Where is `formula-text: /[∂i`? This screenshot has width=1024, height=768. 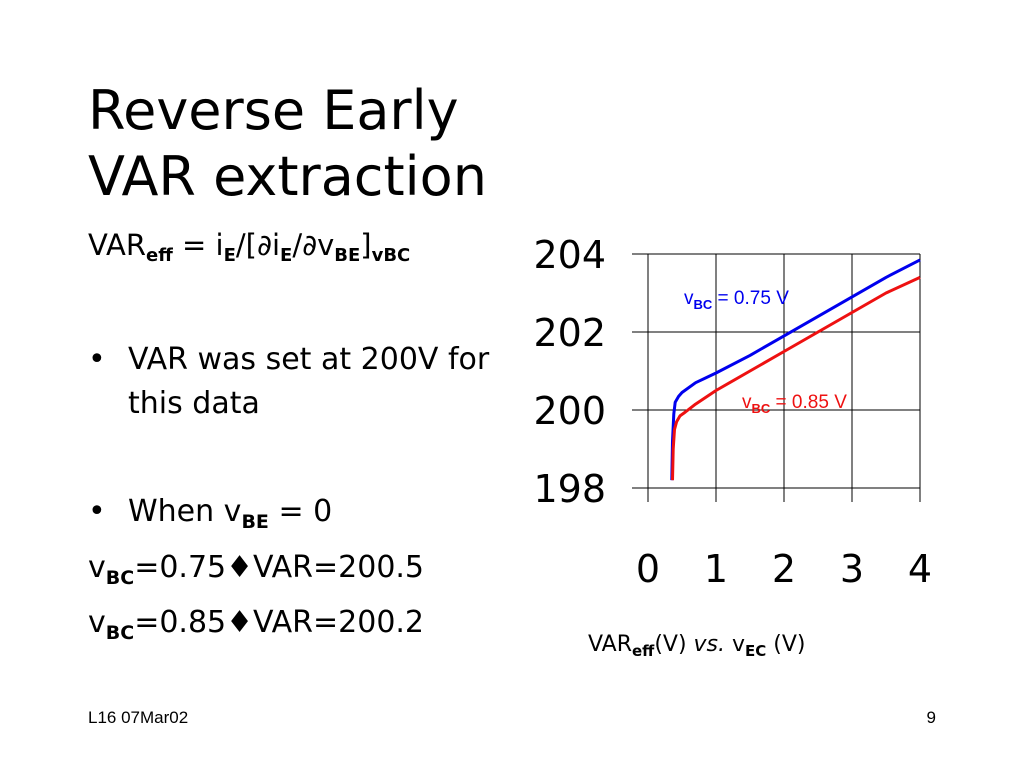 formula-text: /[∂i is located at coordinates (258, 245).